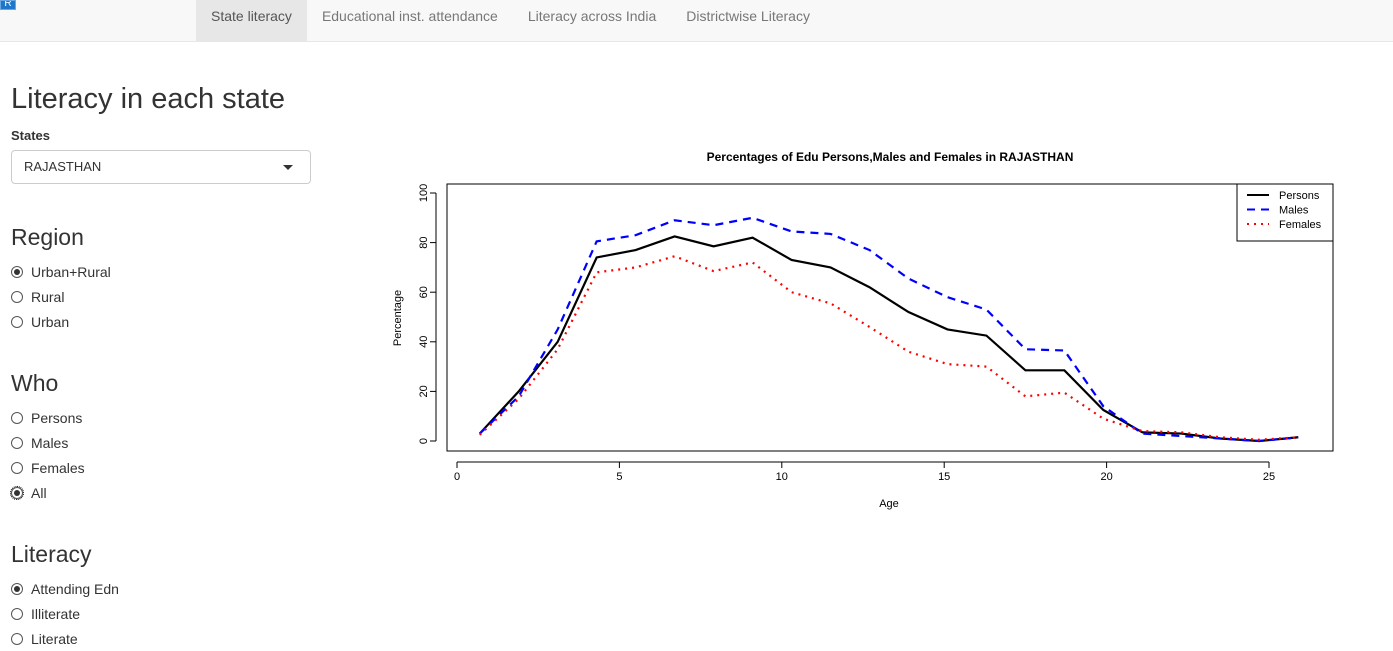 Image resolution: width=1393 pixels, height=651 pixels. I want to click on who-radio-group: Persons Males Females All, so click(160, 455).